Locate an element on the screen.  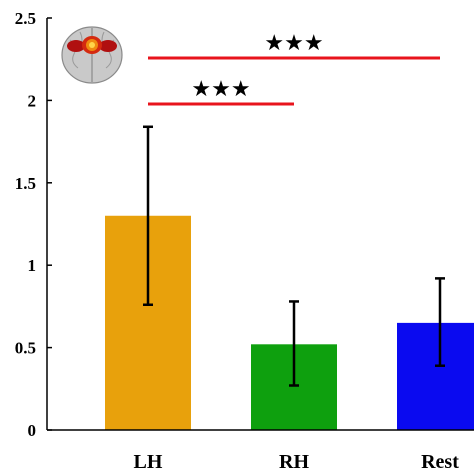
x-tick-label: Rest is located at coordinates (440, 462).